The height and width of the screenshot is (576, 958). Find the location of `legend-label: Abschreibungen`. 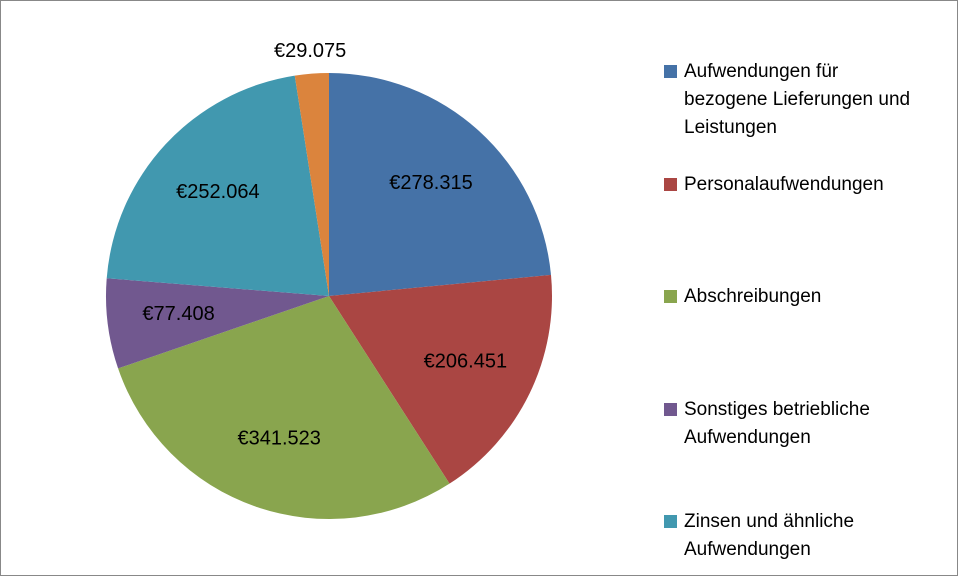

legend-label: Abschreibungen is located at coordinates (753, 296).